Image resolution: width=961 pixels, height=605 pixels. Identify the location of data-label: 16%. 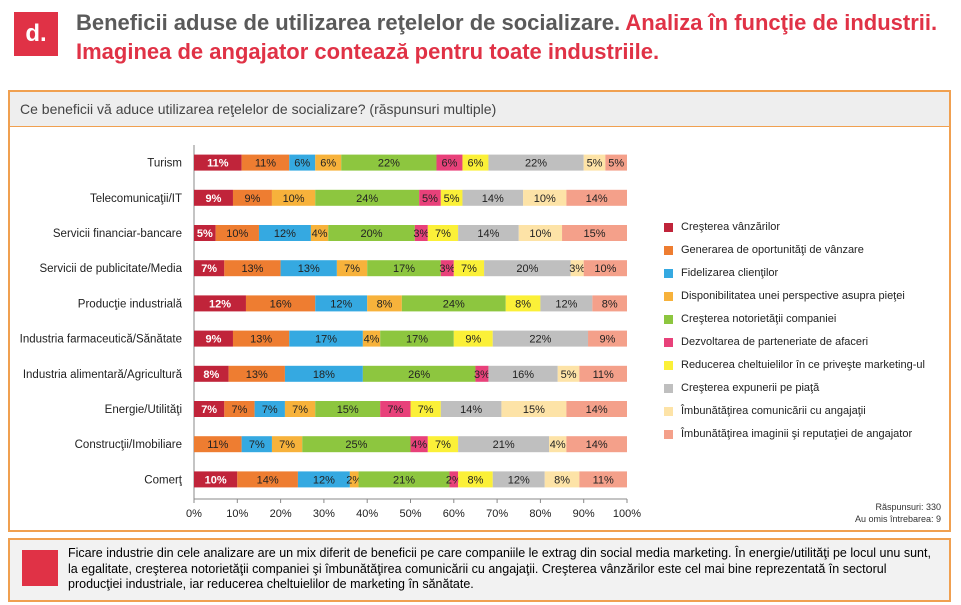
(523, 375).